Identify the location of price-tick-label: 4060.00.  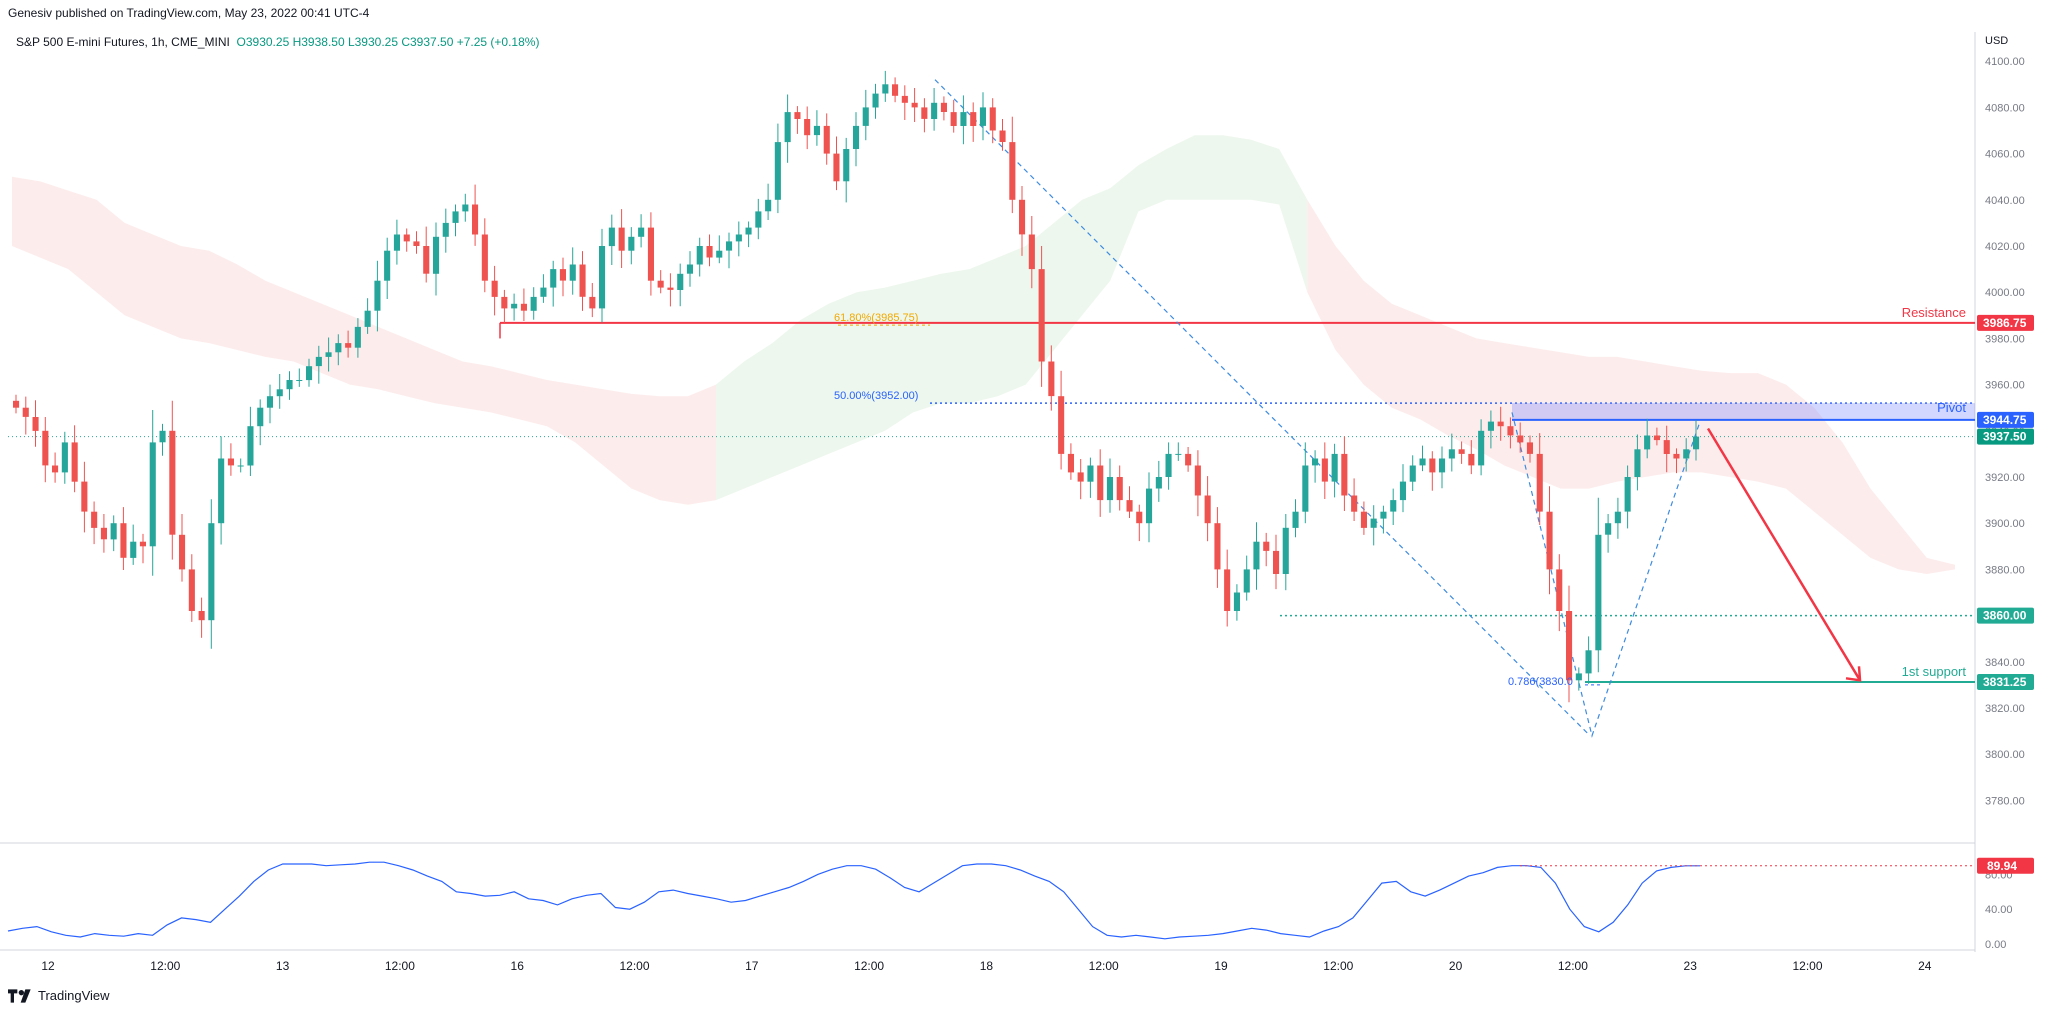
(2005, 155).